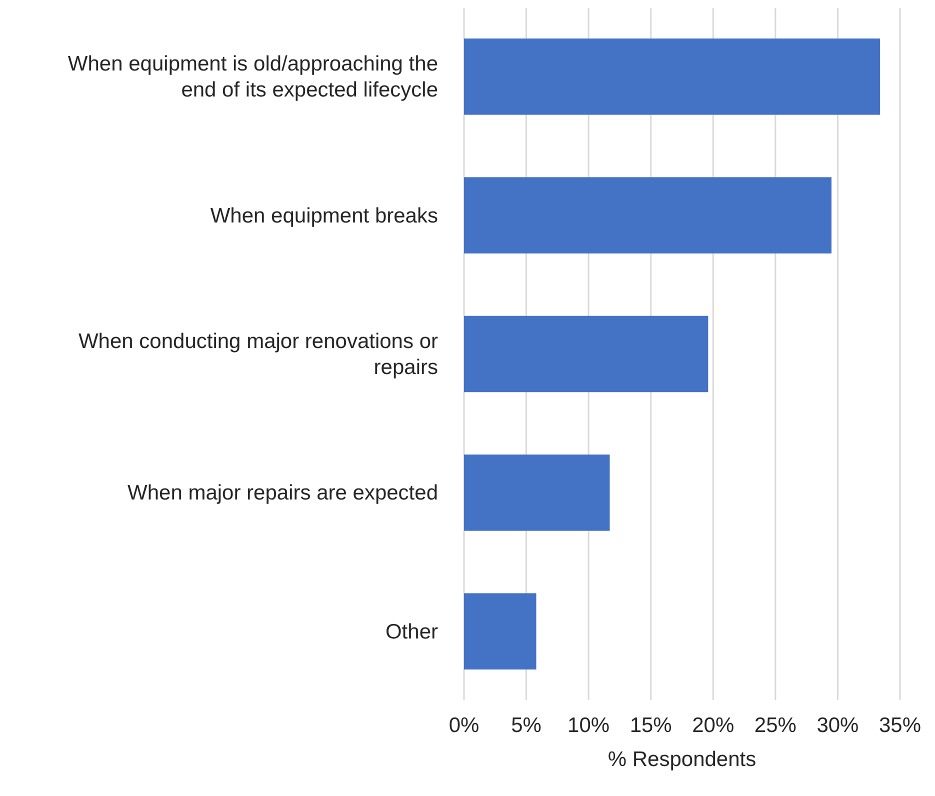  I want to click on x-tick-label: 30%, so click(837, 725).